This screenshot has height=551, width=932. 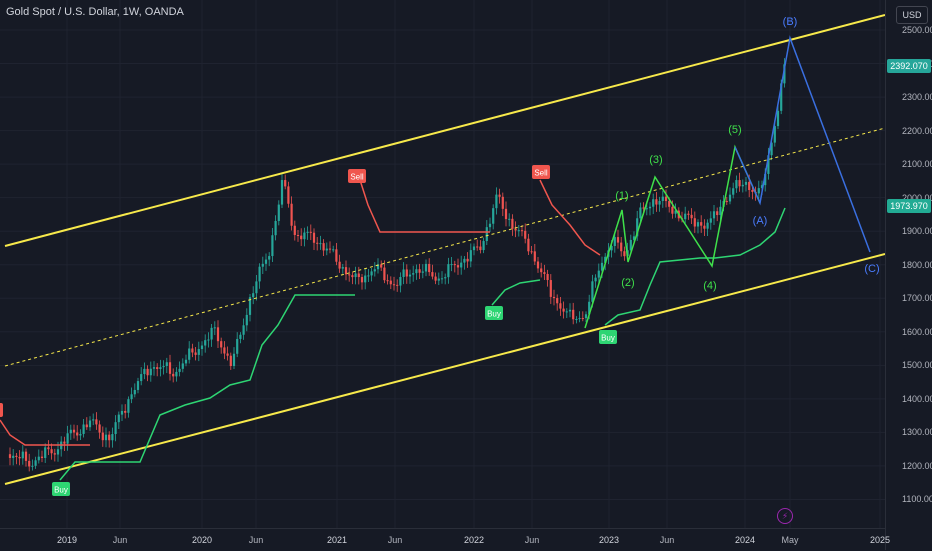 What do you see at coordinates (802, 144) in the screenshot?
I see `corrective-wave-line` at bounding box center [802, 144].